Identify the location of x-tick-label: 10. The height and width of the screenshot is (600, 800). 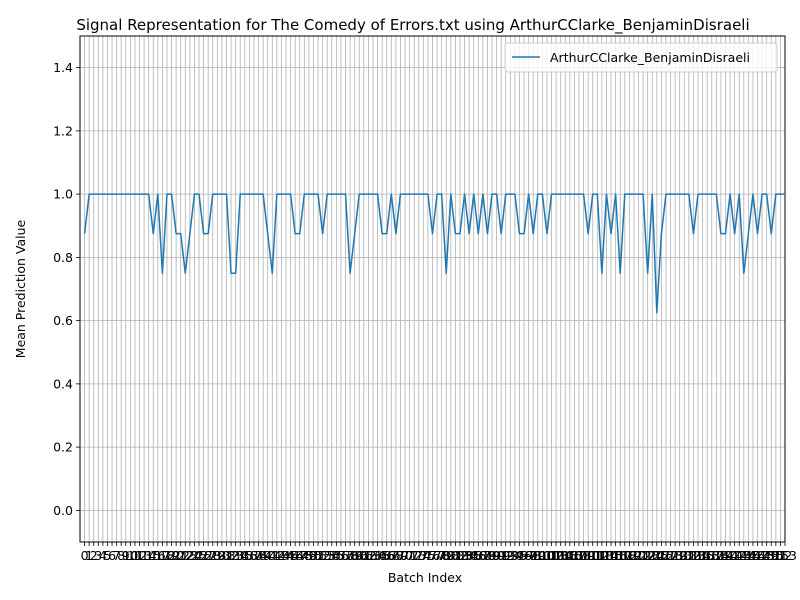
(130, 555).